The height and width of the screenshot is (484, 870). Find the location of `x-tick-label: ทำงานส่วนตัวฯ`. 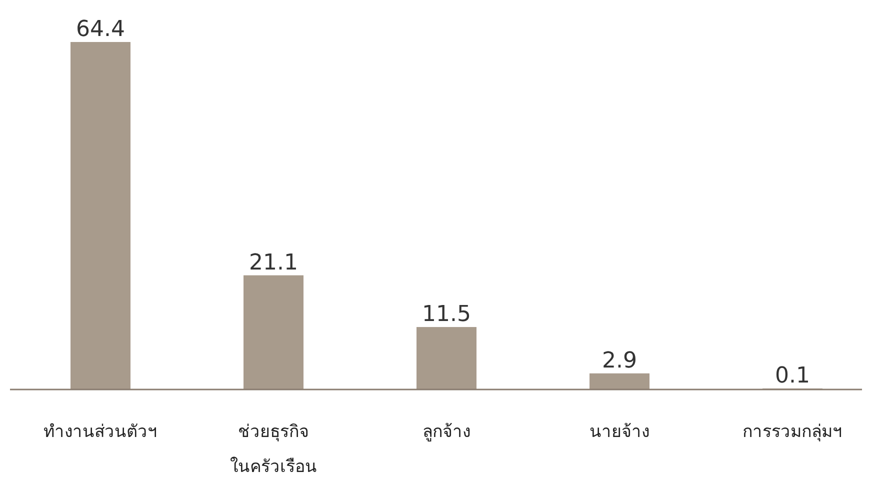

x-tick-label: ทำงานส่วนตัวฯ is located at coordinates (101, 432).